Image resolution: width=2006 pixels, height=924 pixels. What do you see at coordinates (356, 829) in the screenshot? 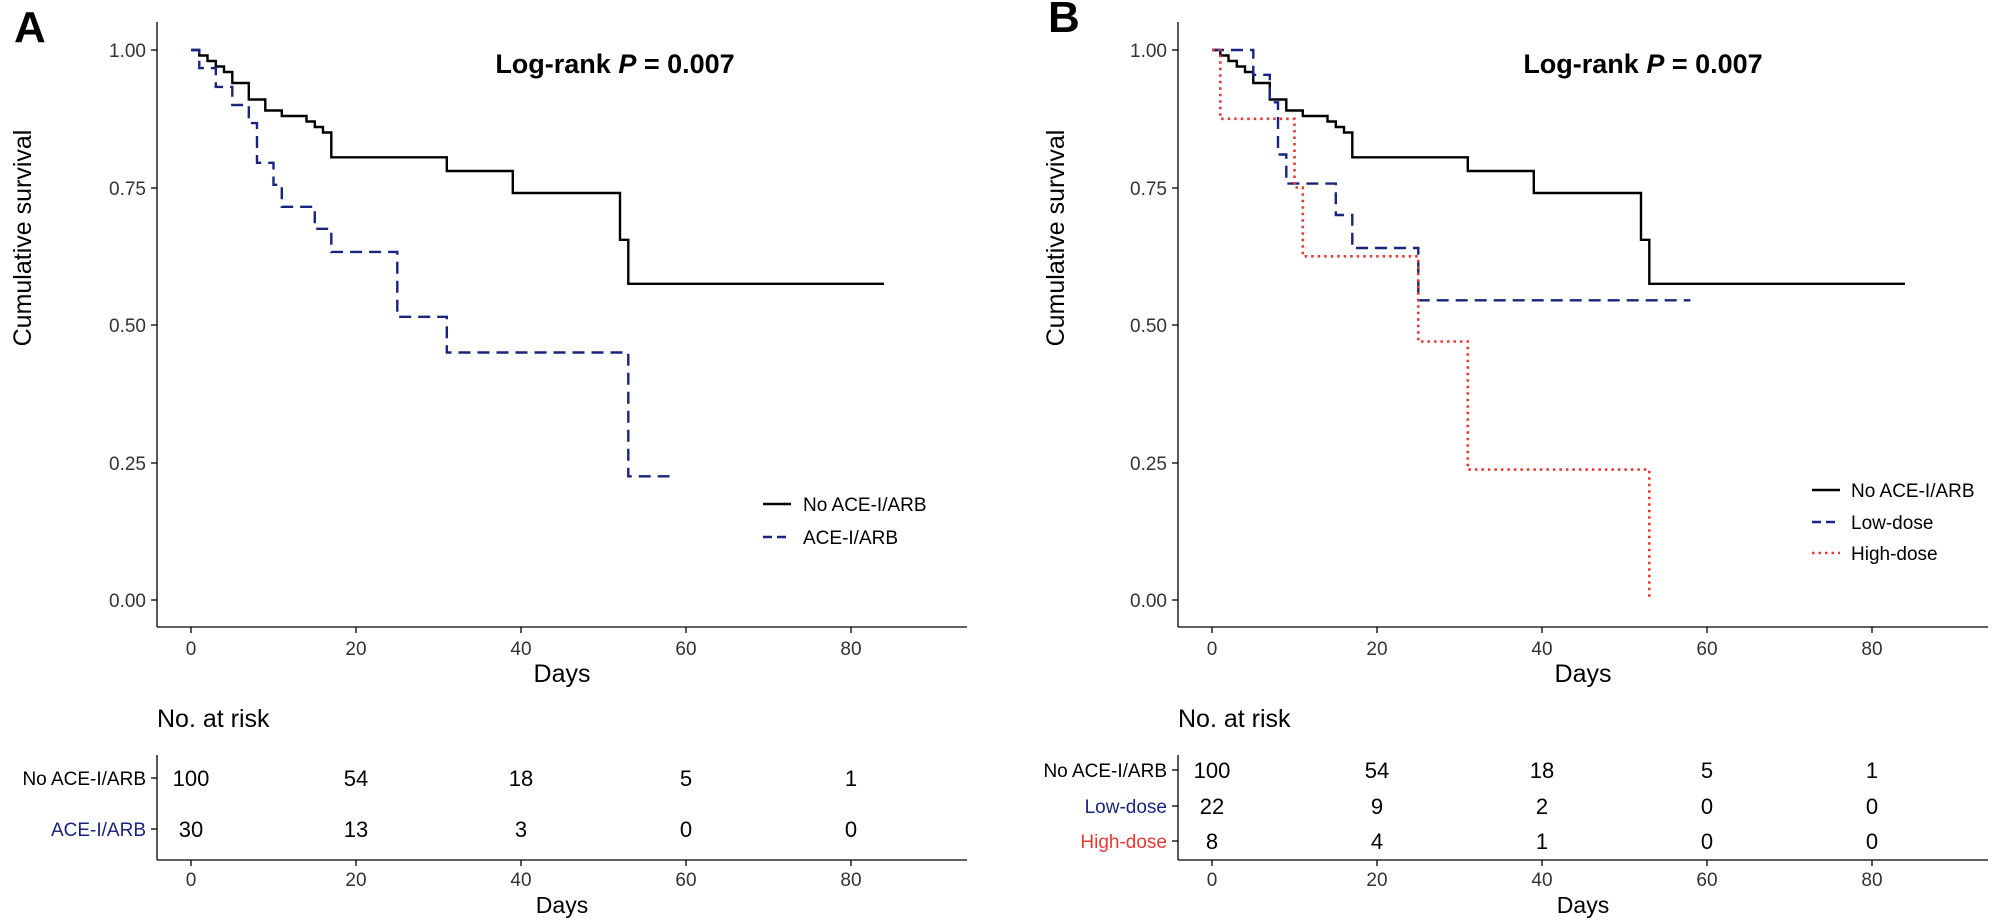
I see `panel-a-risk-value: 13` at bounding box center [356, 829].